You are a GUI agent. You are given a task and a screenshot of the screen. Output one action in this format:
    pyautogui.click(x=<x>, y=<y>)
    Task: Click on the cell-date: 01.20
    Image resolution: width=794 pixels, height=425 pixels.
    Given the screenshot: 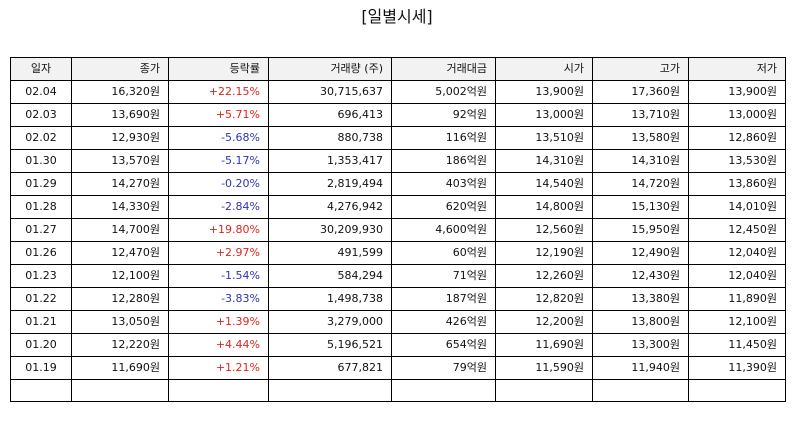 What is the action you would take?
    pyautogui.click(x=41, y=345)
    